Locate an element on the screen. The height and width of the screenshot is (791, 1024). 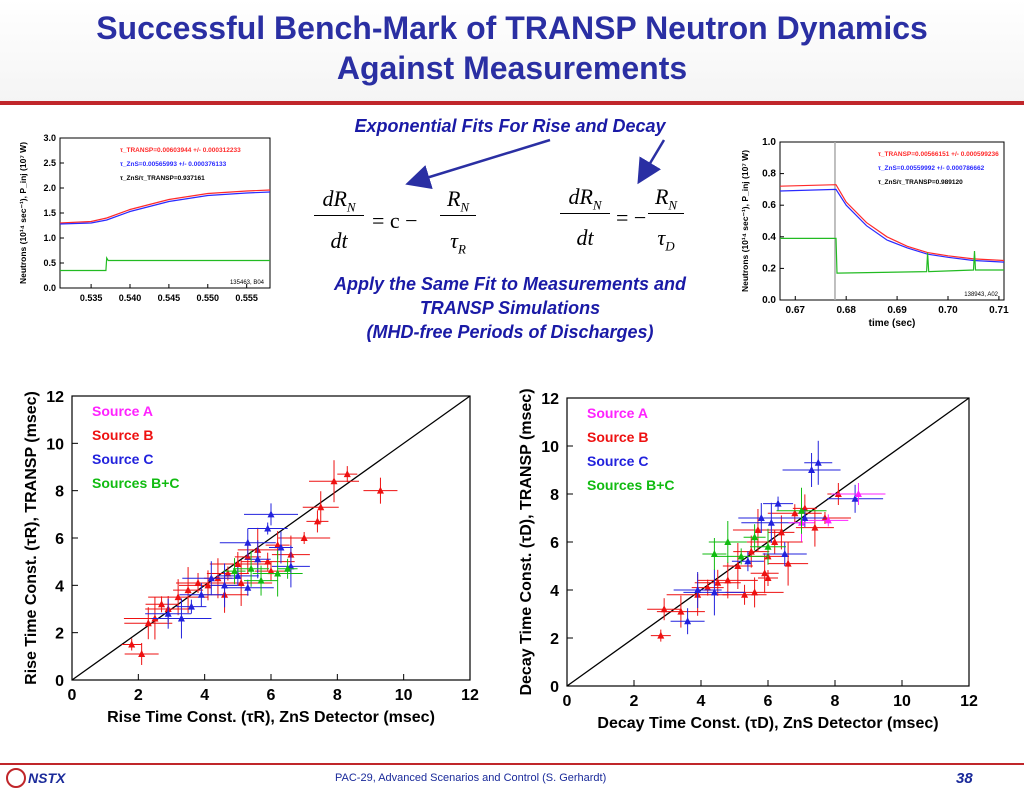
fit-annotation: τ_TRANSP=0.00566151 +/- 0.000599236 is located at coordinates (938, 154).